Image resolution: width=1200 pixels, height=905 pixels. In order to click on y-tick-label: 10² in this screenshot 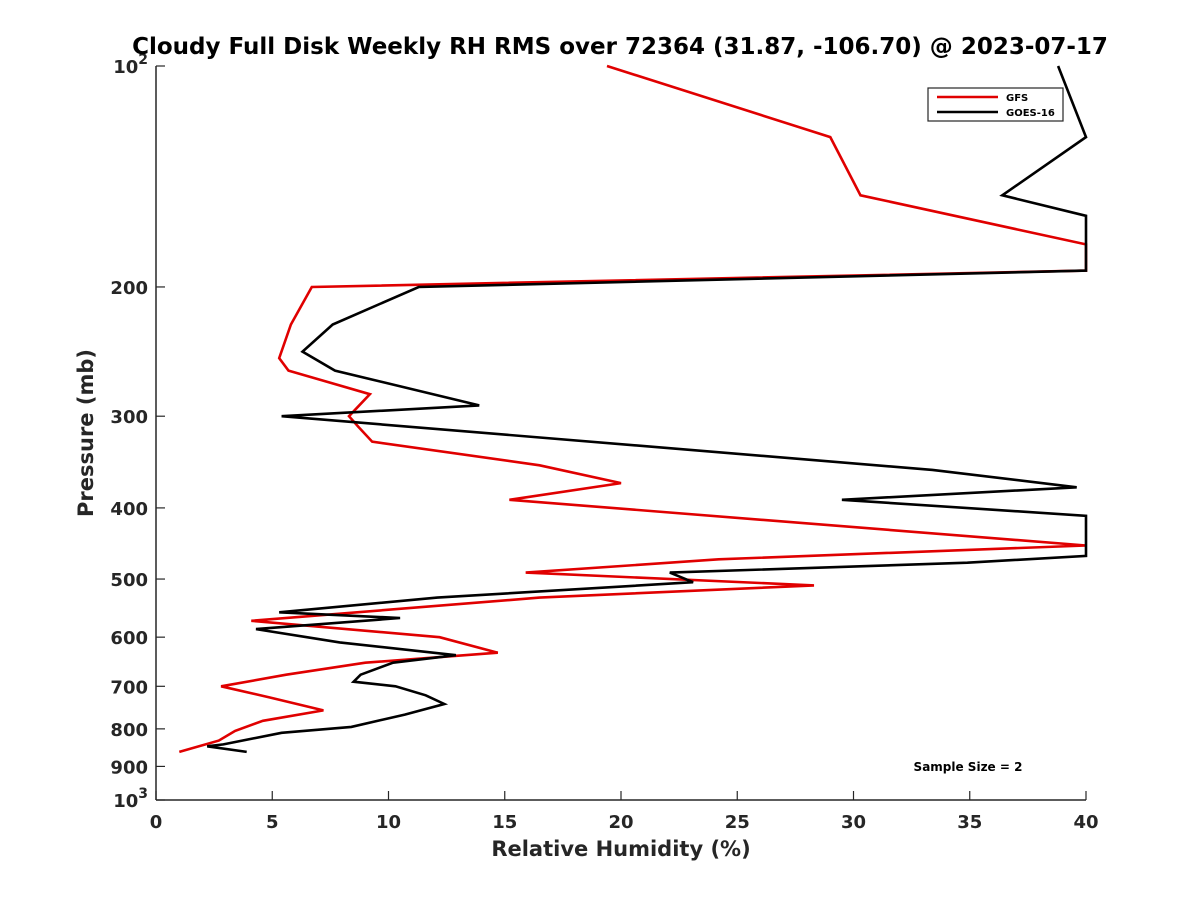, I will do `click(130, 65)`.